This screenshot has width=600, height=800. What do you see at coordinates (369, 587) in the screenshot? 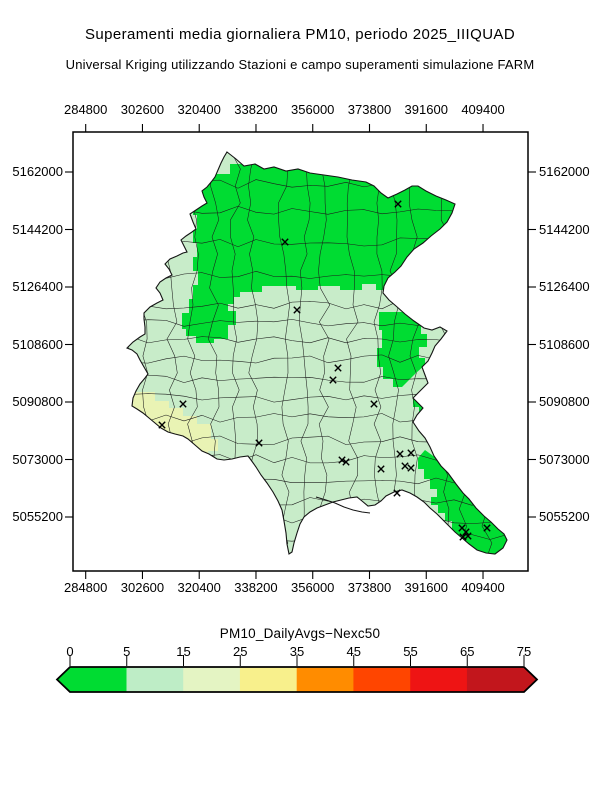
I see `x-axis-label-bottom: 373800` at bounding box center [369, 587].